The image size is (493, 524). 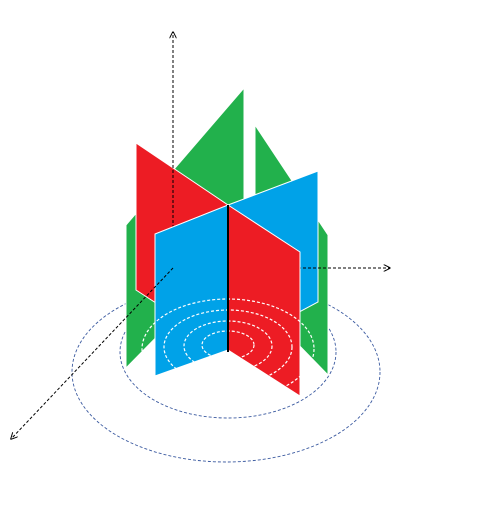 I want to click on depth-axis, so click(x=92, y=353).